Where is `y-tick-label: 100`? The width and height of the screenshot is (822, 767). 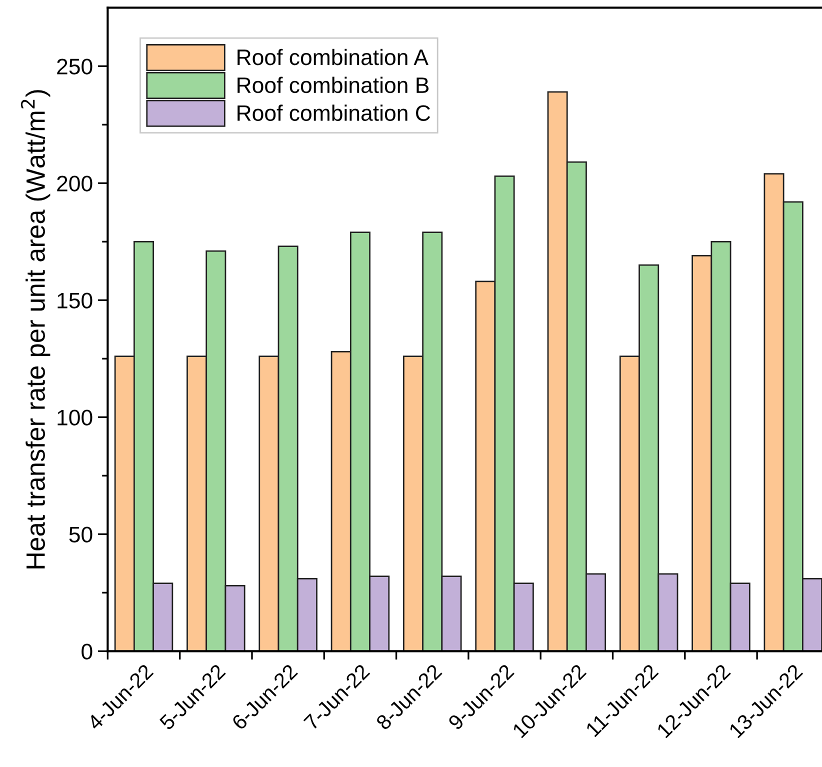
y-tick-label: 100 is located at coordinates (75, 418).